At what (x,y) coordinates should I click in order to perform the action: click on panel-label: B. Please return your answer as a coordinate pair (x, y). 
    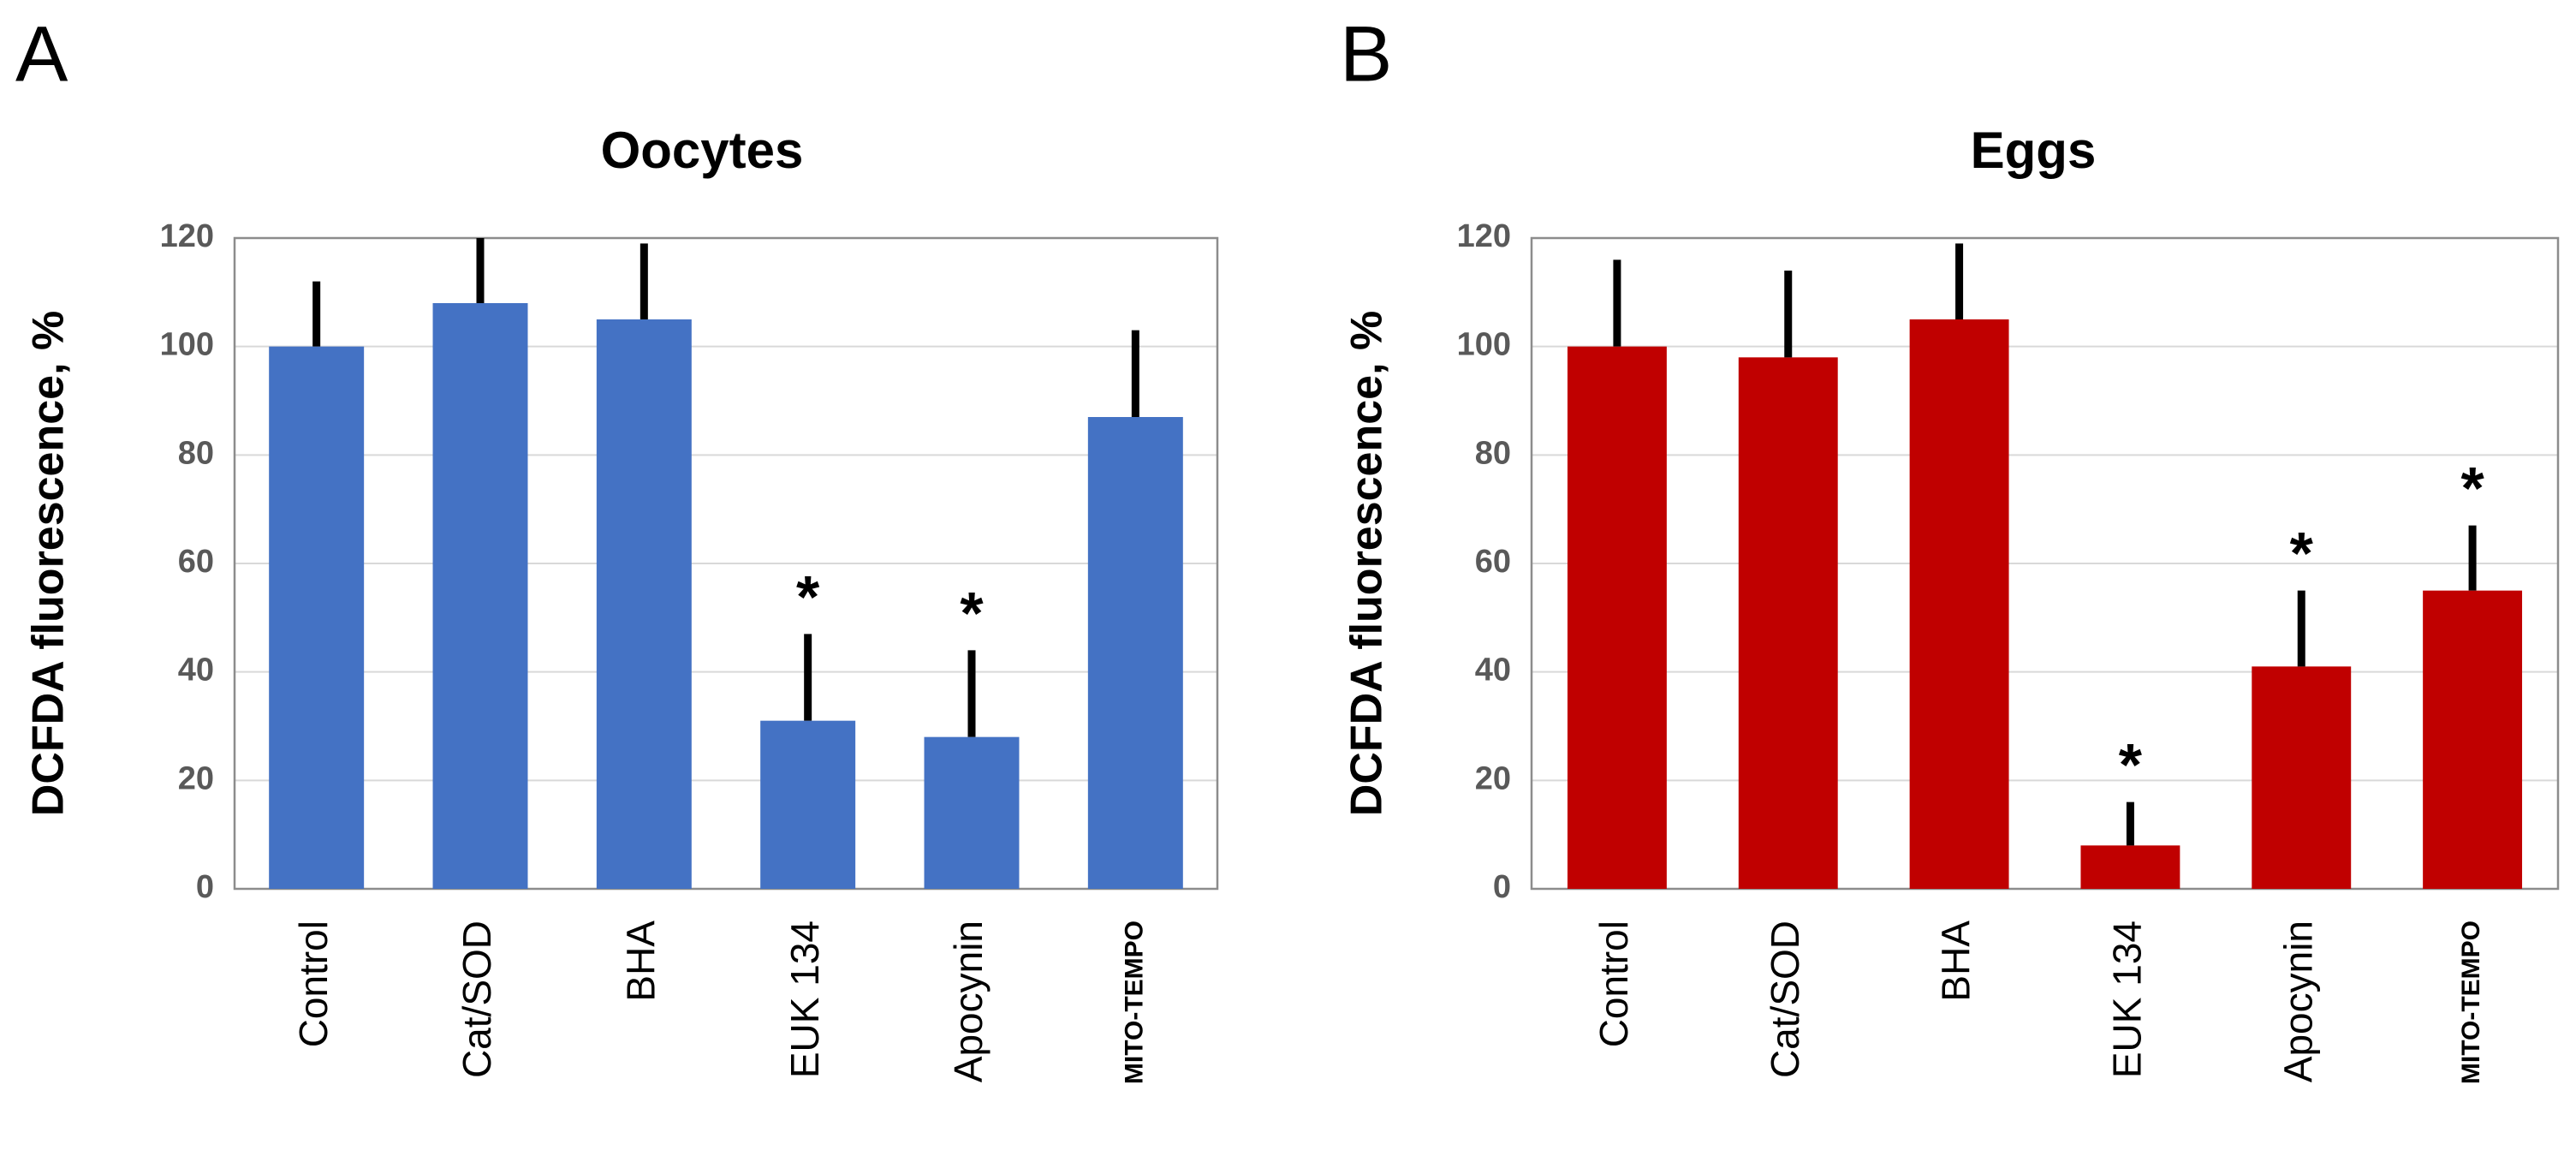
    Looking at the image, I should click on (1366, 54).